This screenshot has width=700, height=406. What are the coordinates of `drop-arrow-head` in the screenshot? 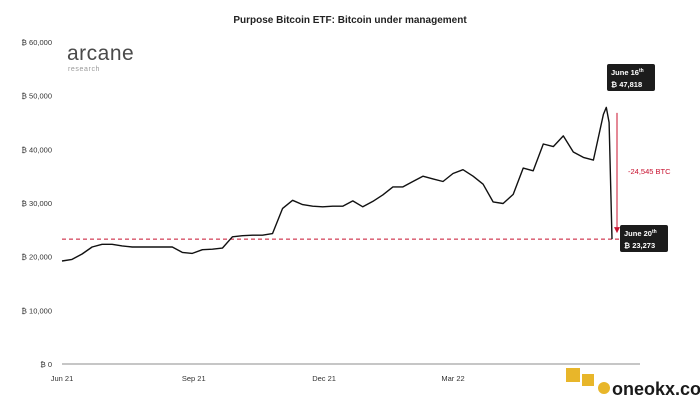 It's located at (617, 230).